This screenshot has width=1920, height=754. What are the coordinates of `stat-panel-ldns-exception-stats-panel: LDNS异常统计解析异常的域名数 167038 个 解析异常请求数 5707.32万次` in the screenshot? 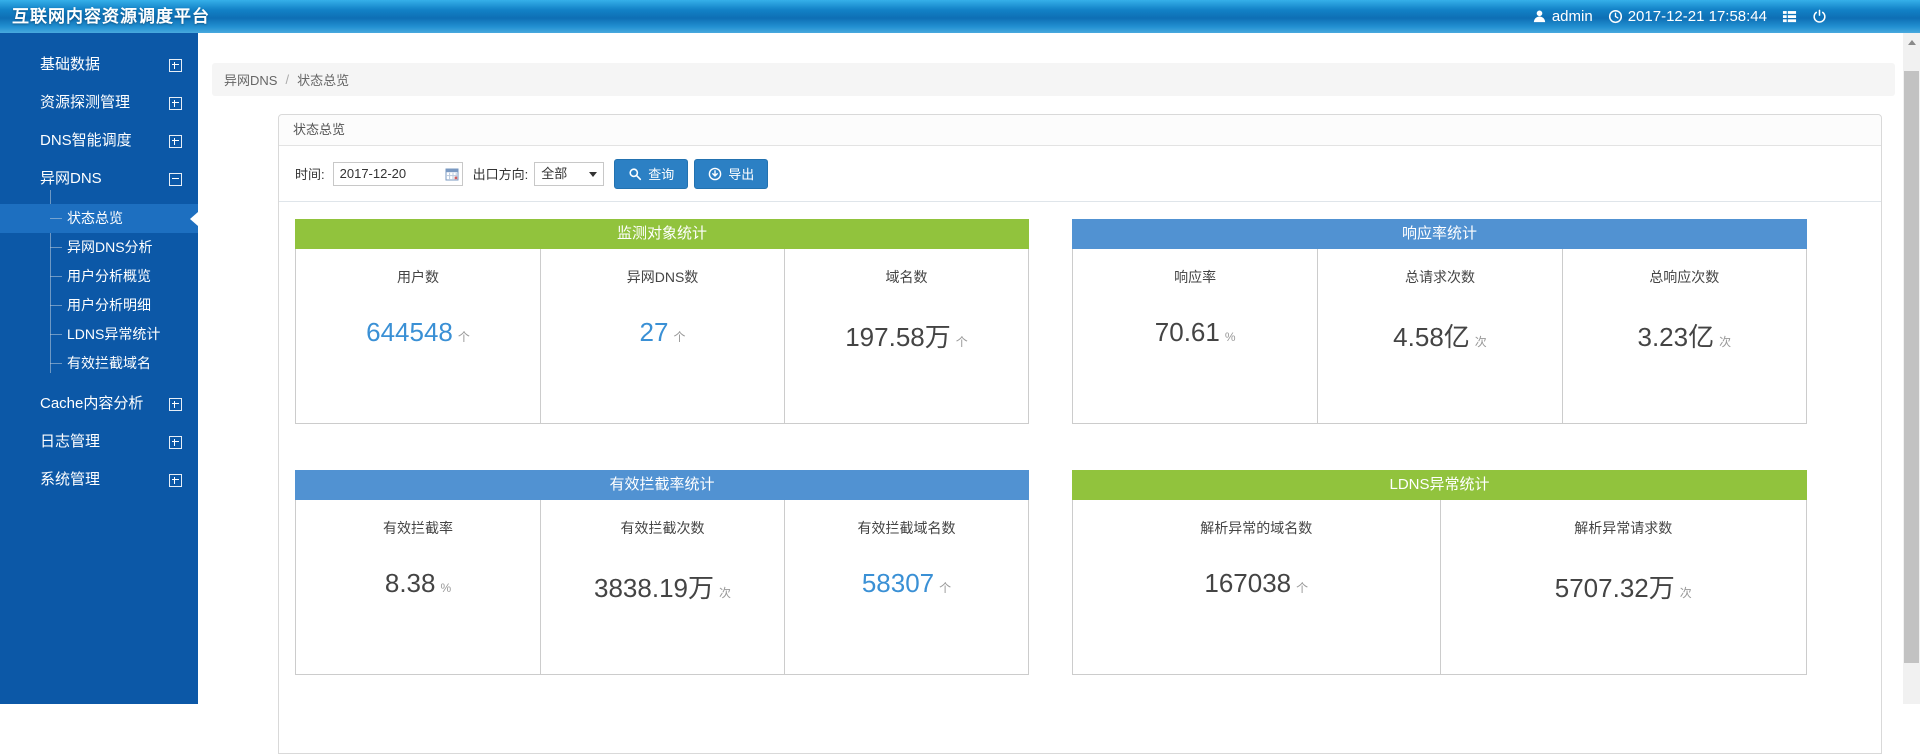 It's located at (1439, 572).